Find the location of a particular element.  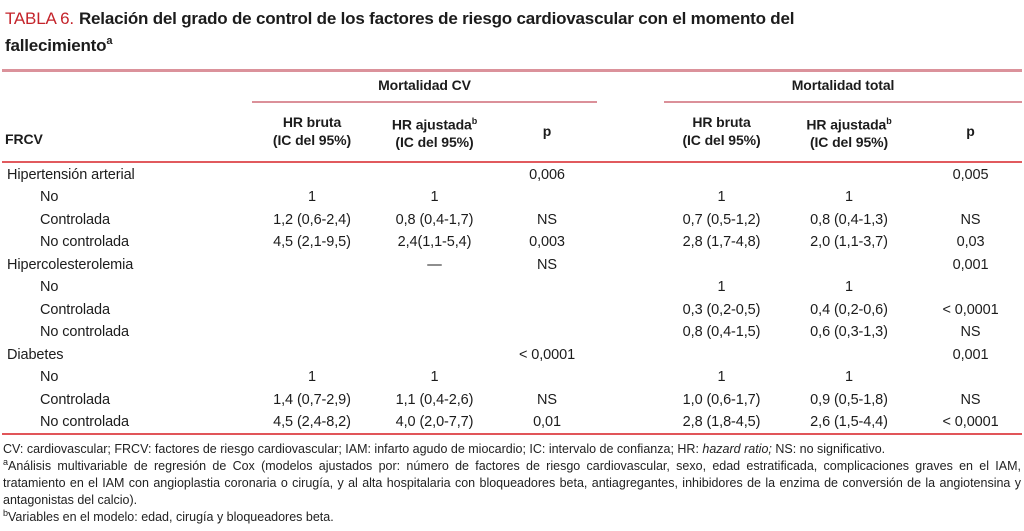

footnote-a-marker: a is located at coordinates (6, 462).